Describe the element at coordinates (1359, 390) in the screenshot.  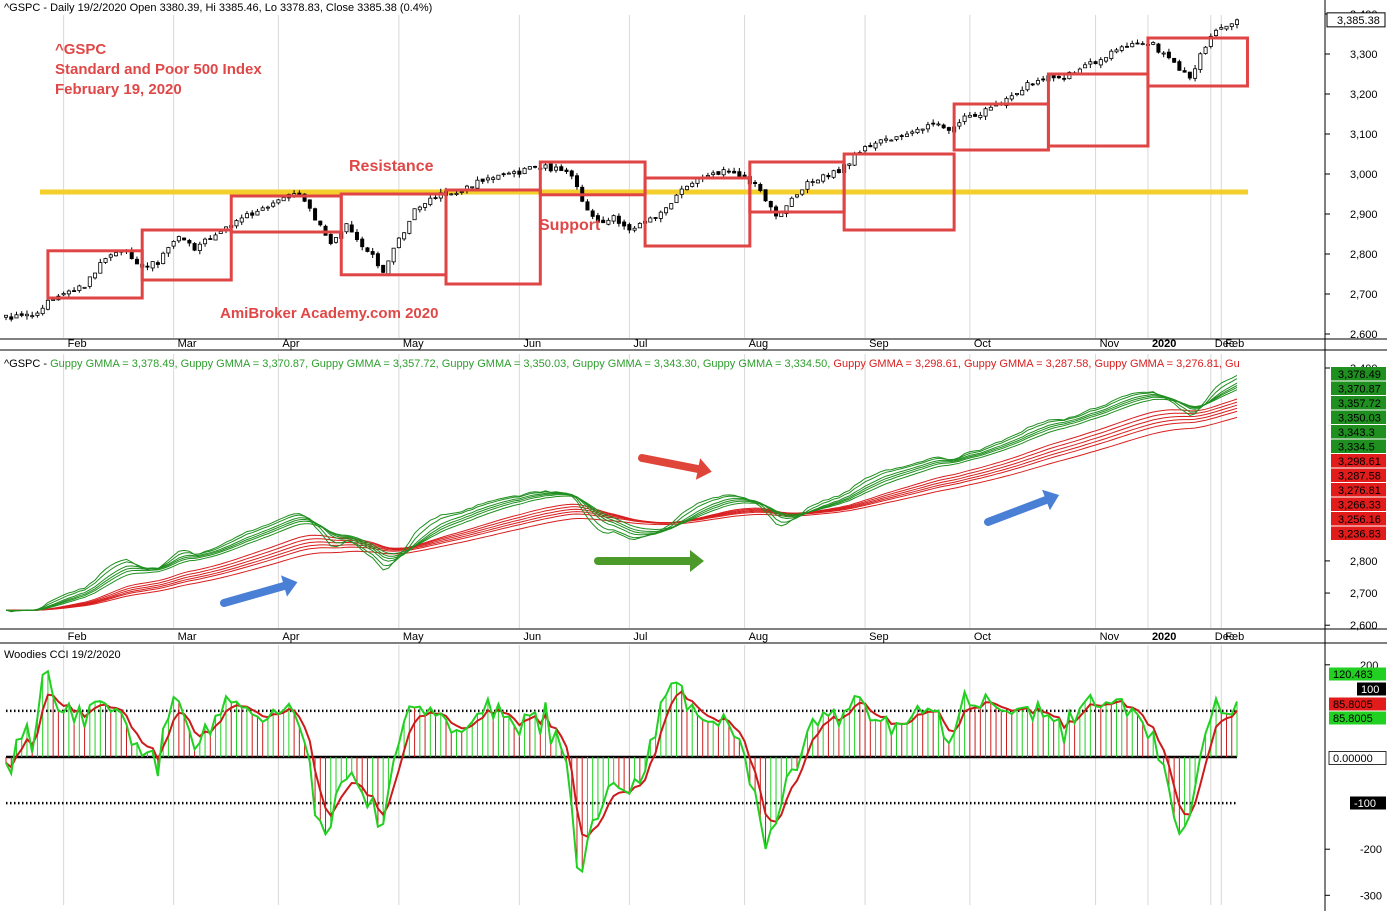
I see `gmma-value-label: 3,370.87` at that location.